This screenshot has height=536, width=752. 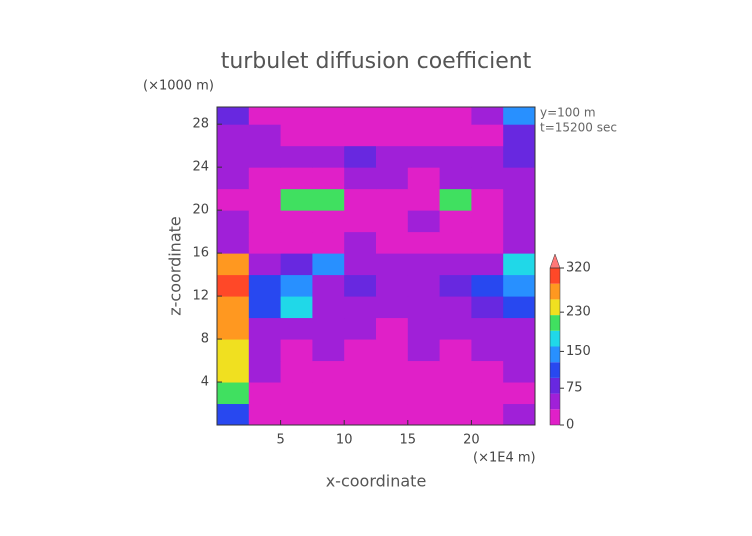 I want to click on chart-title: turbulet diffusion coefficient, so click(x=376, y=61).